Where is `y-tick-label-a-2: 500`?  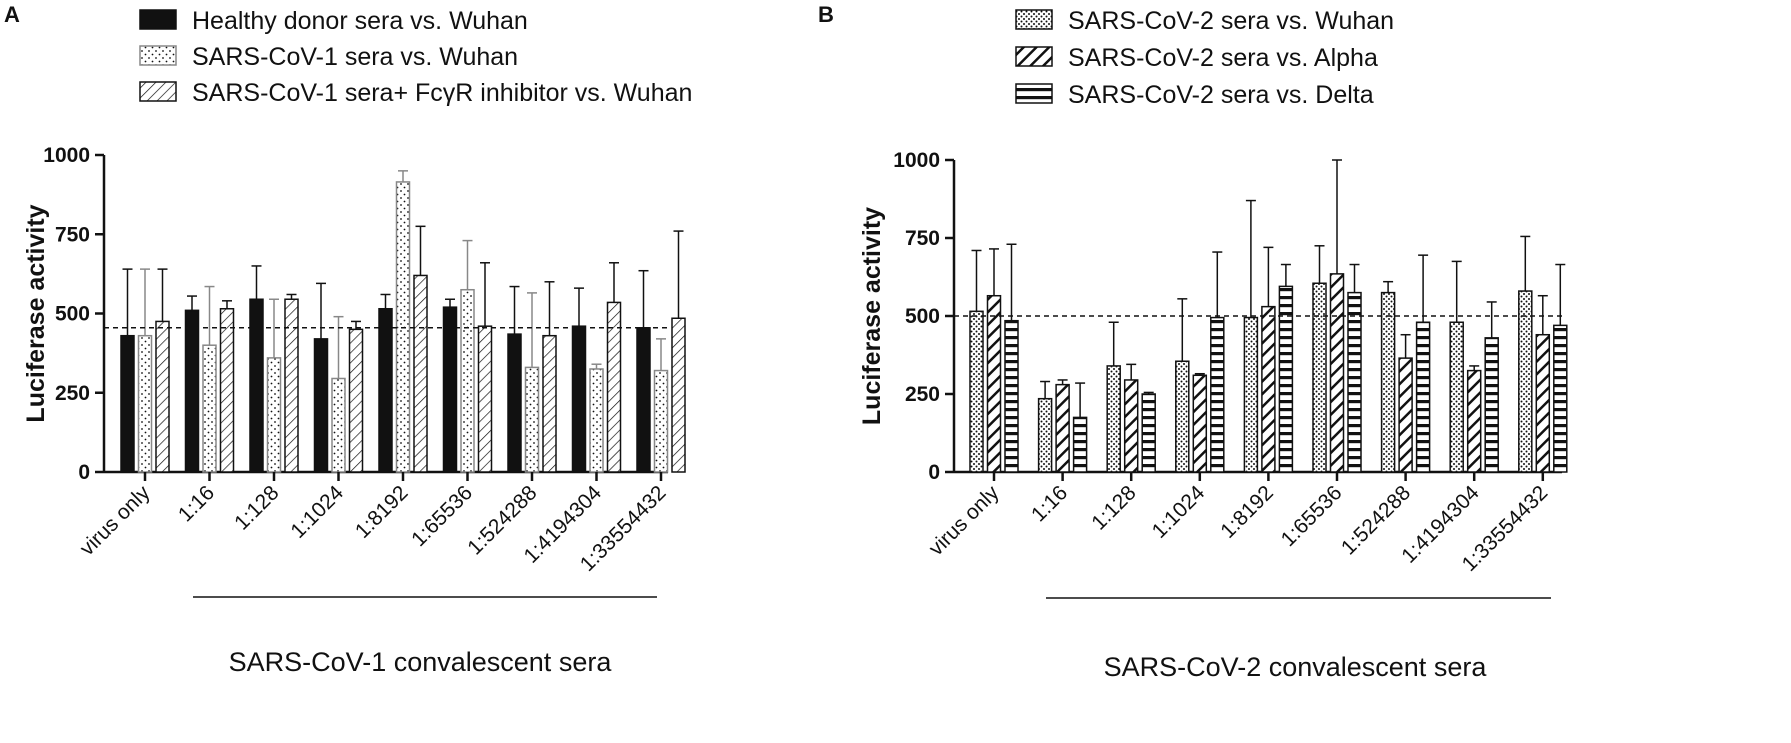
y-tick-label-a-2: 500 is located at coordinates (72, 314).